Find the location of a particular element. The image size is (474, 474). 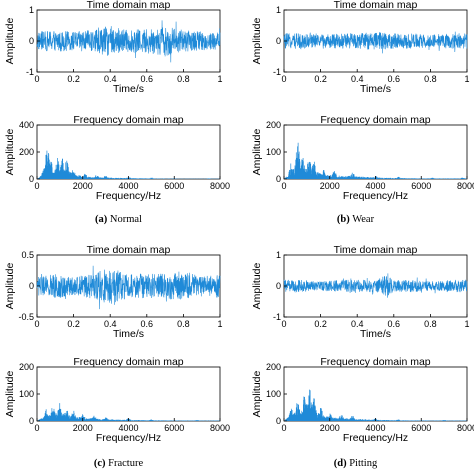

caption-d: (d) Pitting is located at coordinates (355, 463).